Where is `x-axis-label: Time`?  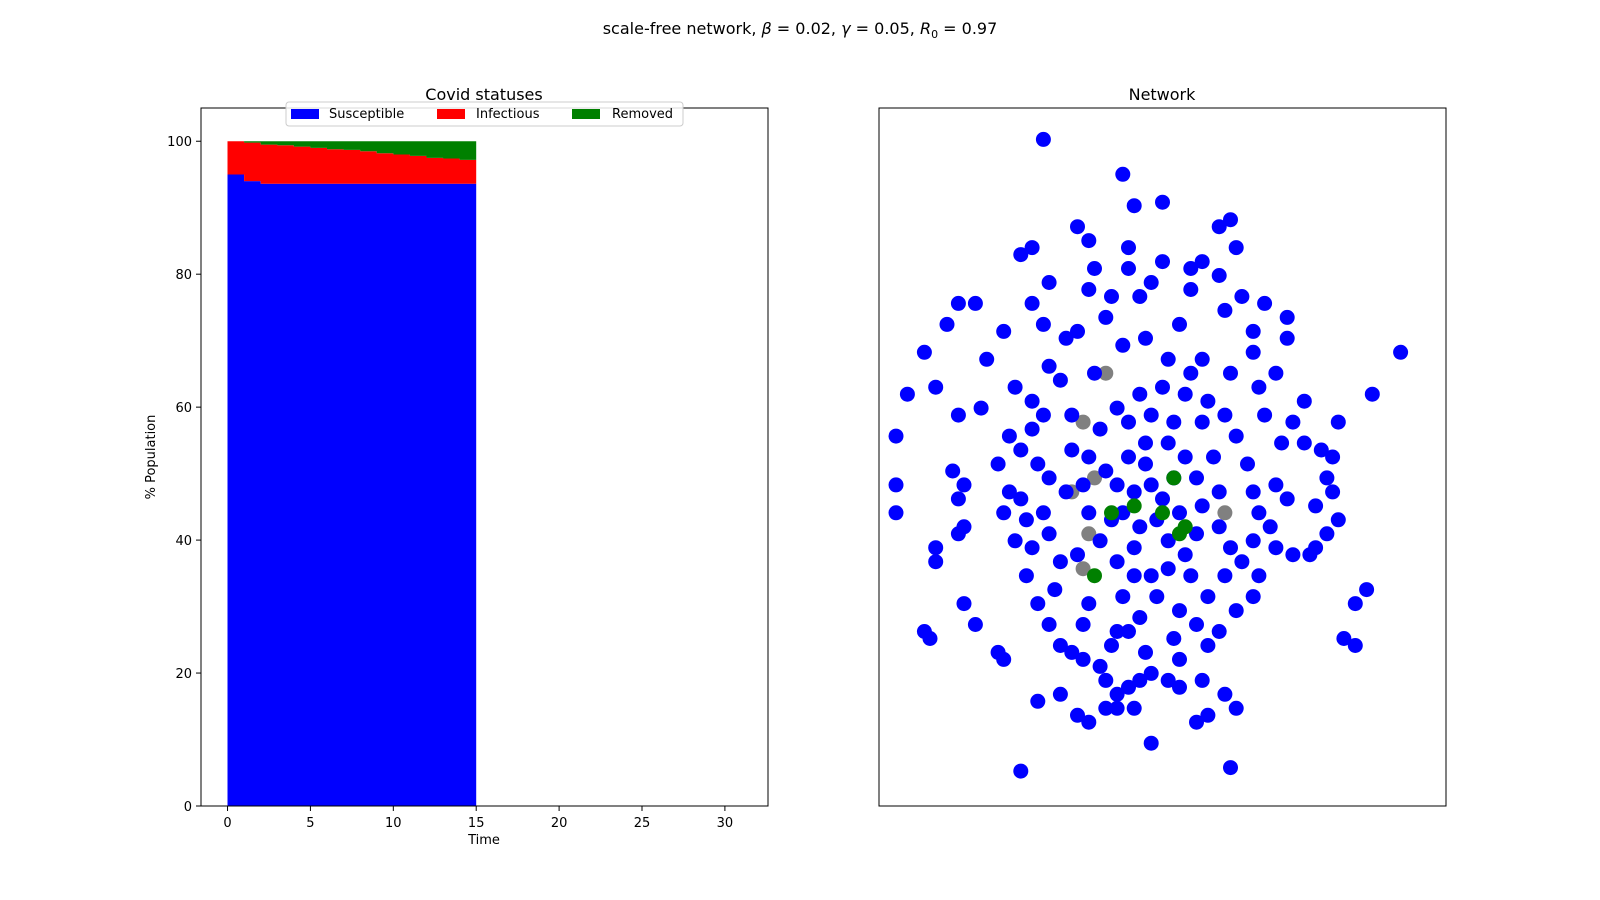
x-axis-label: Time is located at coordinates (483, 840).